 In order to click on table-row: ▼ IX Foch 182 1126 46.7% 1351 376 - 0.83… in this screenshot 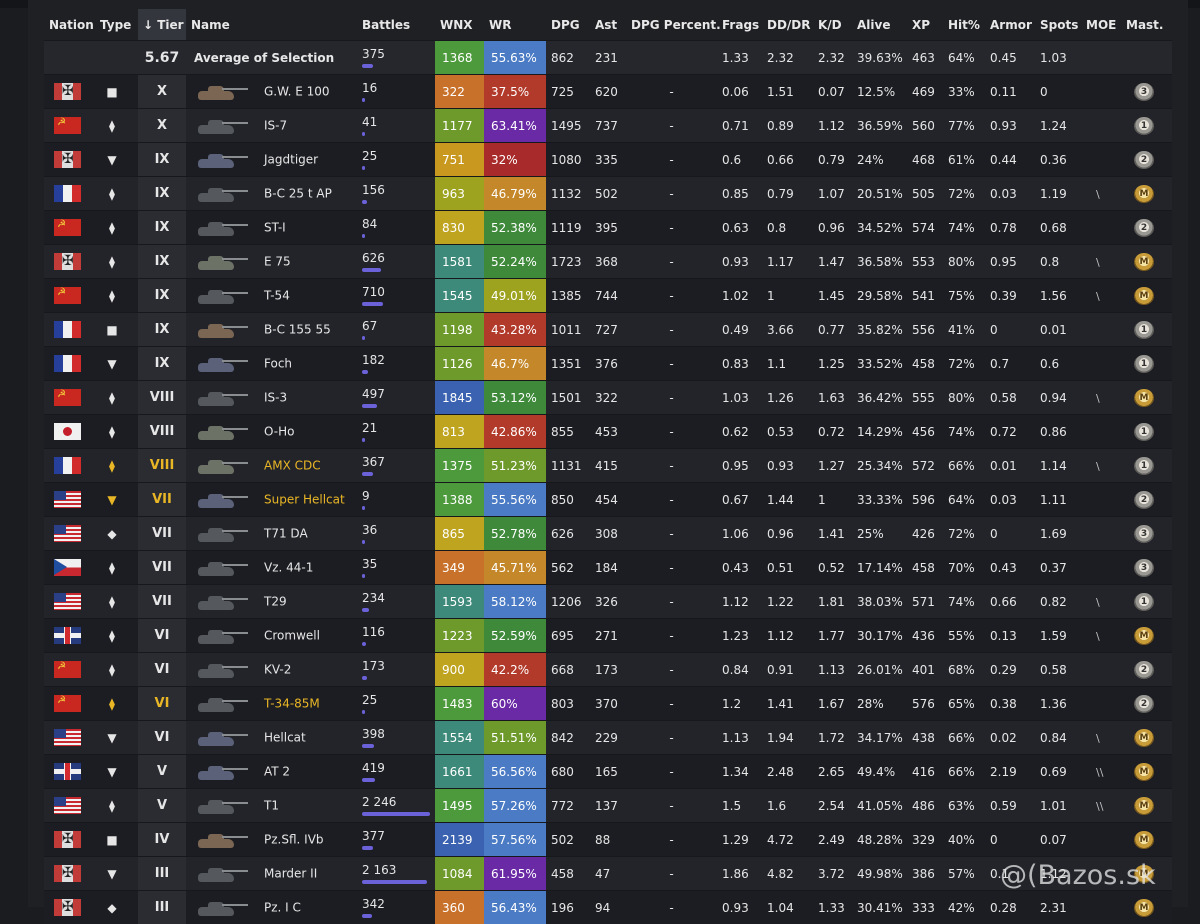, I will do `click(608, 364)`.